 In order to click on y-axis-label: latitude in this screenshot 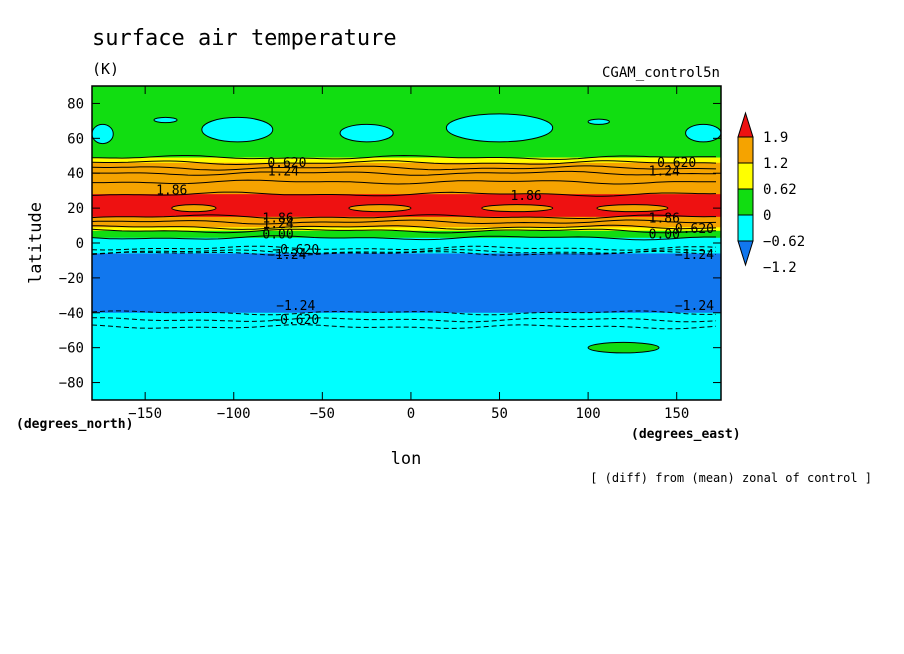, I will do `click(36, 243)`.